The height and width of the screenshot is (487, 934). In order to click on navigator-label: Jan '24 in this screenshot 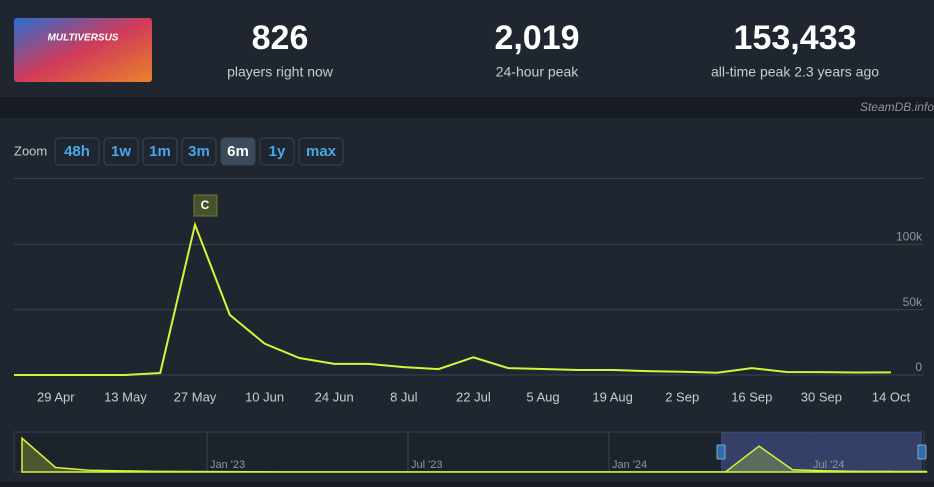, I will do `click(629, 465)`.